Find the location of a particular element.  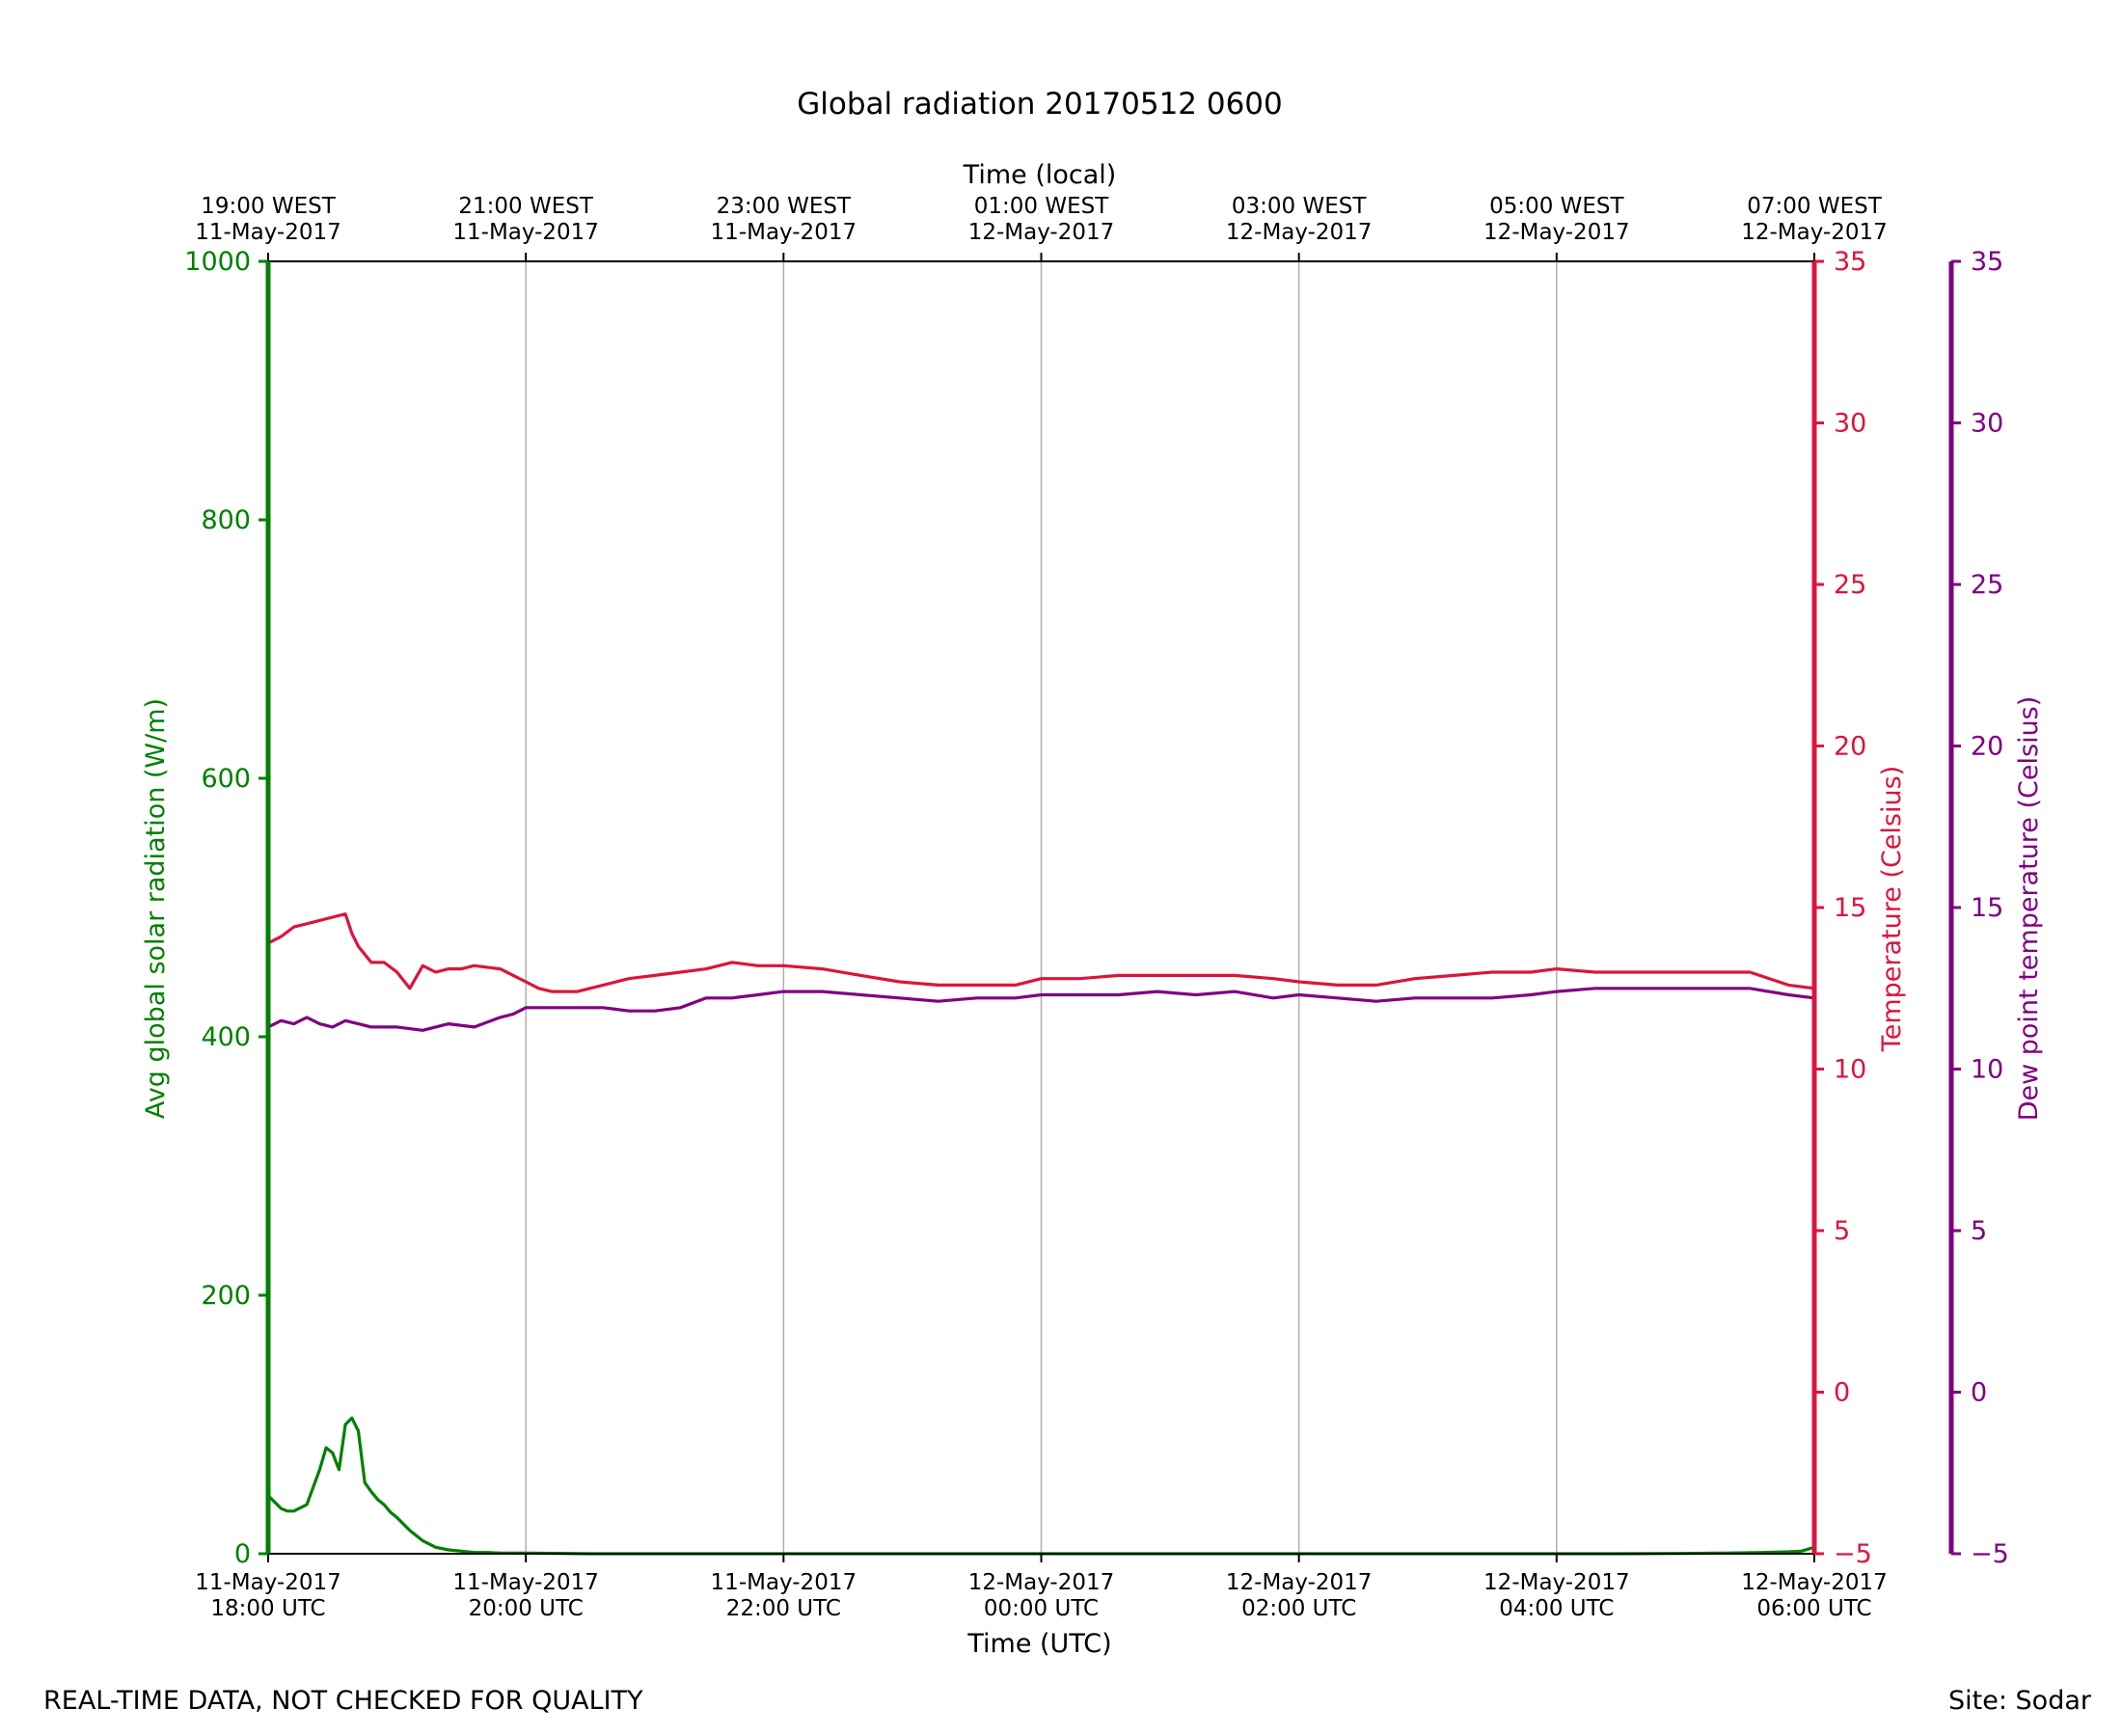

x-tick-label-date-2: 11-May-2017 is located at coordinates (784, 1582).